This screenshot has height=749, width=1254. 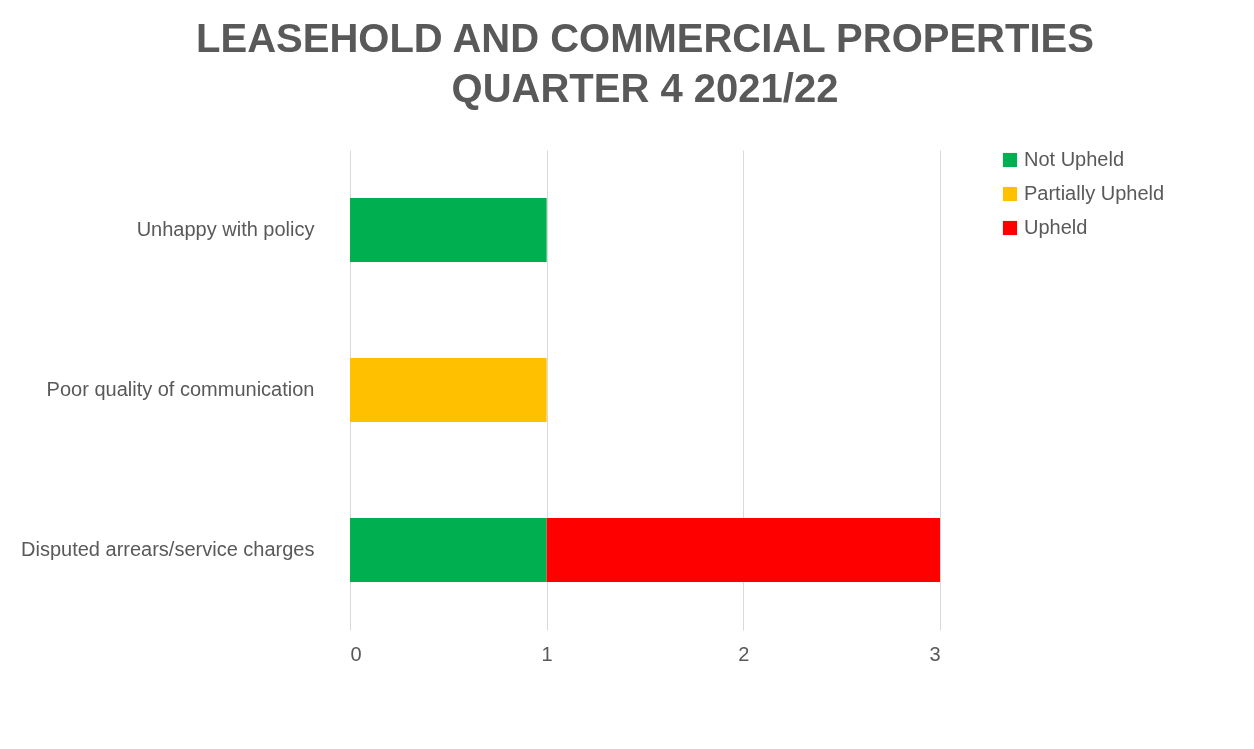 What do you see at coordinates (645, 63) in the screenshot?
I see `chart-title: LEASEHOLD AND COMMERCIAL PROPERTIES QUARTER 4 2021/22` at bounding box center [645, 63].